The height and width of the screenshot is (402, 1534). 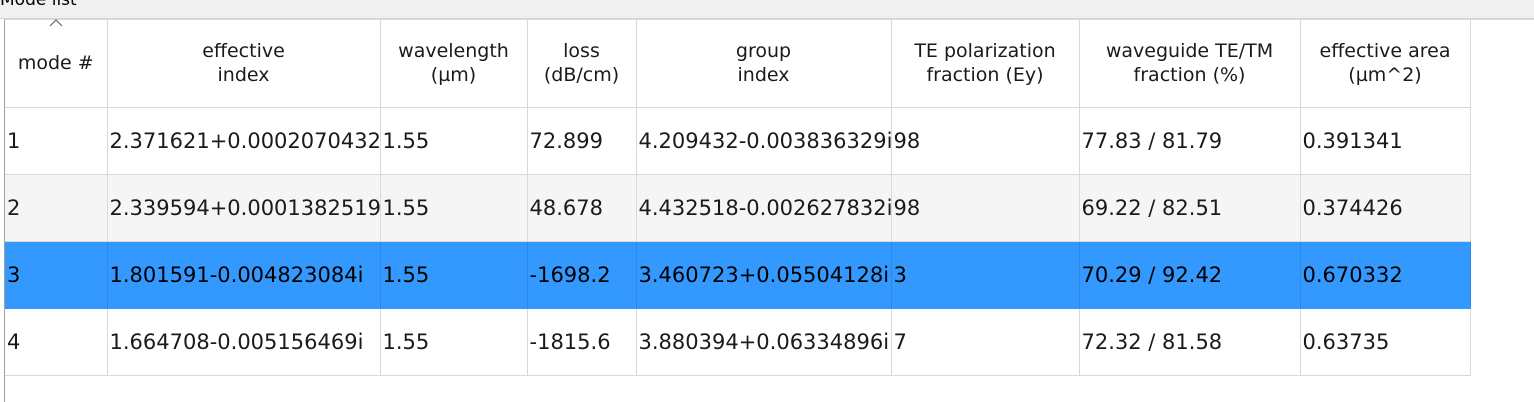 I want to click on header-label: (µm), so click(x=453, y=75).